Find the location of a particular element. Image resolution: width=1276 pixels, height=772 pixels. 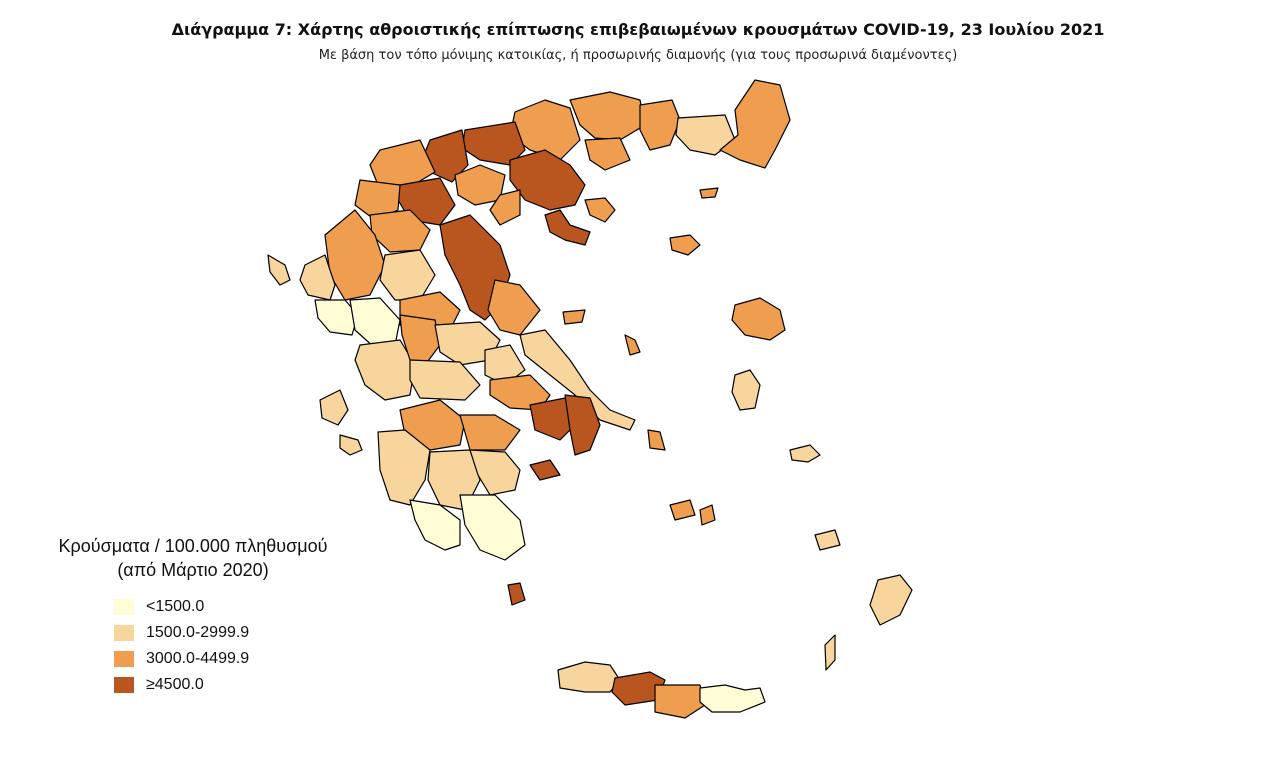

legend-title-line1: Κρούσματα / 100.000 πληθυσμού is located at coordinates (193, 546).